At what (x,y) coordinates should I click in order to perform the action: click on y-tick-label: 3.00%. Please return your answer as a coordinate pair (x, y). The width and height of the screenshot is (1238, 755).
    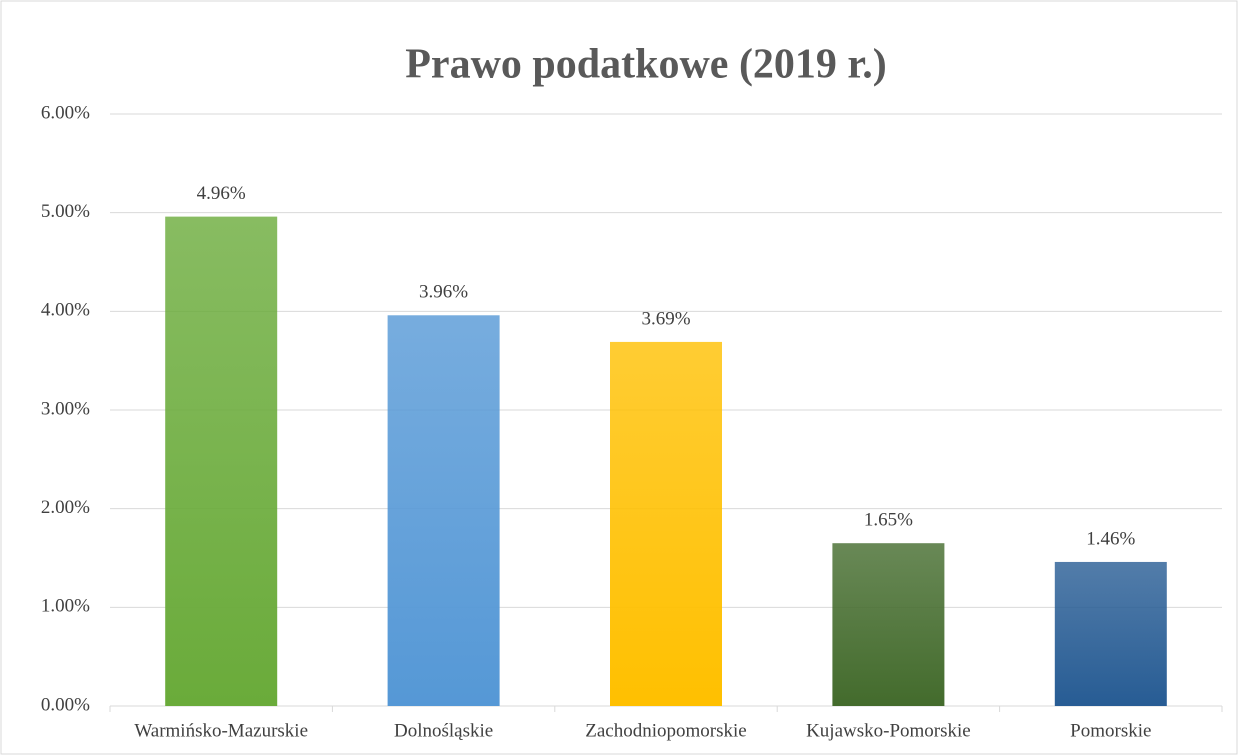
    Looking at the image, I should click on (65, 408).